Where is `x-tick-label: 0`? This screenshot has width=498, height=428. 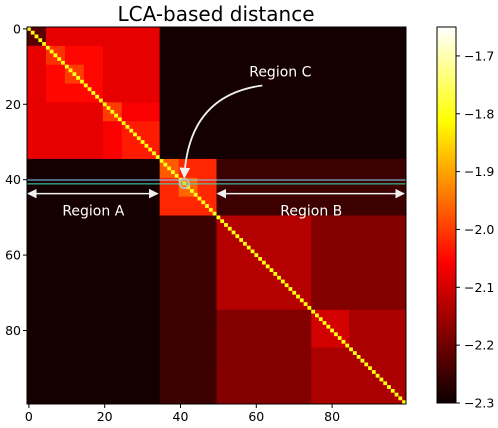 x-tick-label: 0 is located at coordinates (29, 416).